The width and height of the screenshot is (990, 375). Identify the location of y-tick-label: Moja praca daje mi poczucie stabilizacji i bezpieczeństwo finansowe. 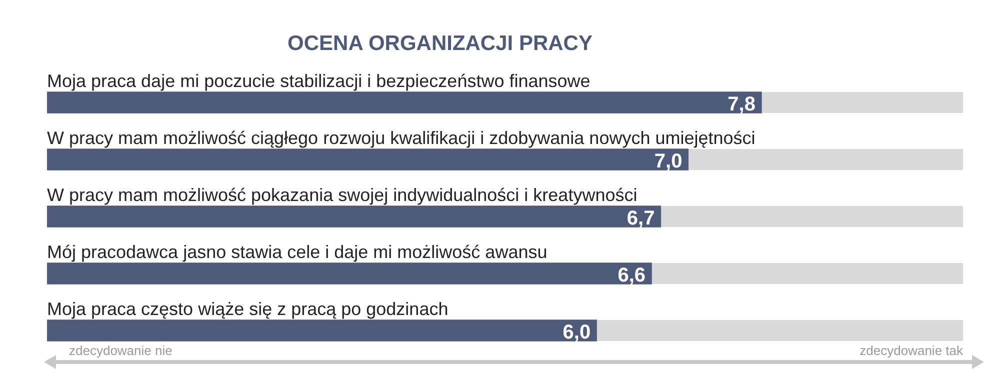
(318, 81).